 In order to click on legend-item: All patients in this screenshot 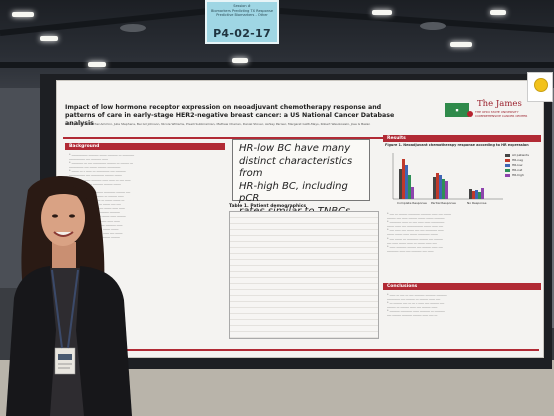, I will do `click(523, 155)`.